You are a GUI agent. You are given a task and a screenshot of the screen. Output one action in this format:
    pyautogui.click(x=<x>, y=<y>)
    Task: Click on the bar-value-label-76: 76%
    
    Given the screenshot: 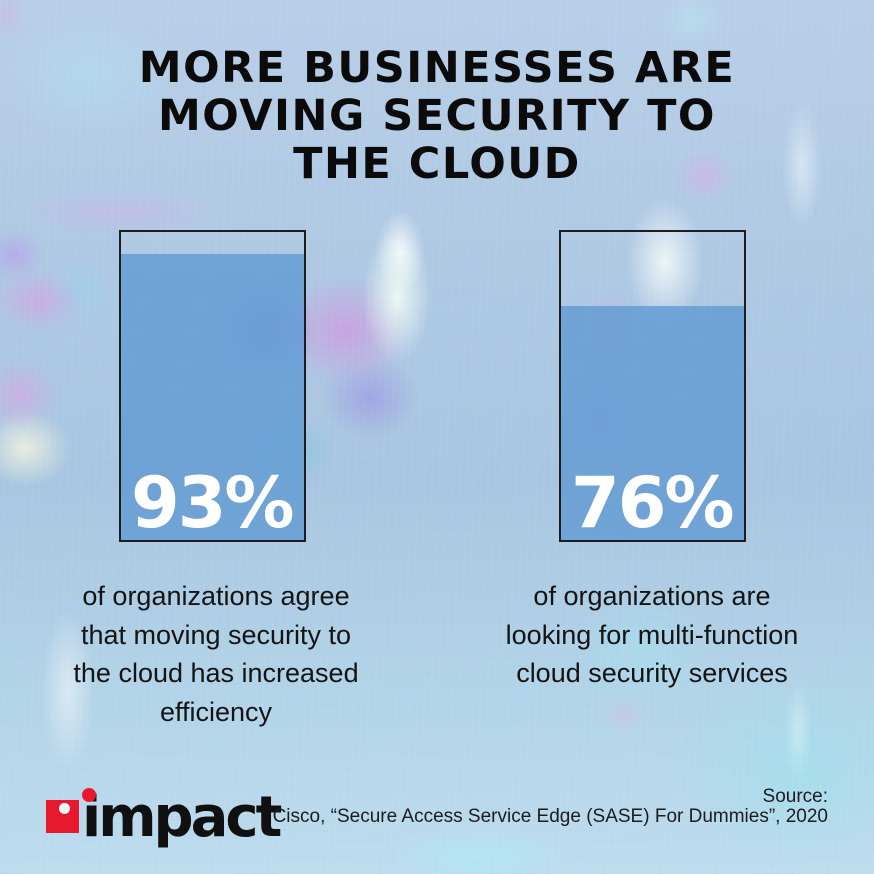 What is the action you would take?
    pyautogui.click(x=653, y=503)
    